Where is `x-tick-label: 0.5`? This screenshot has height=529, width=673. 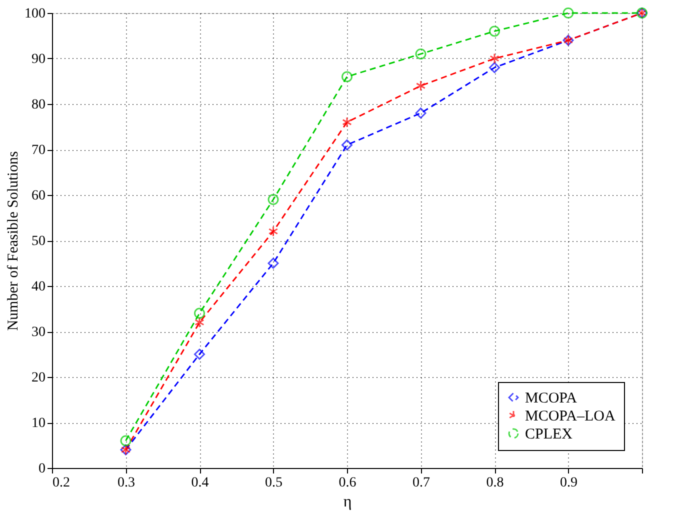 x-tick-label: 0.5 is located at coordinates (273, 483).